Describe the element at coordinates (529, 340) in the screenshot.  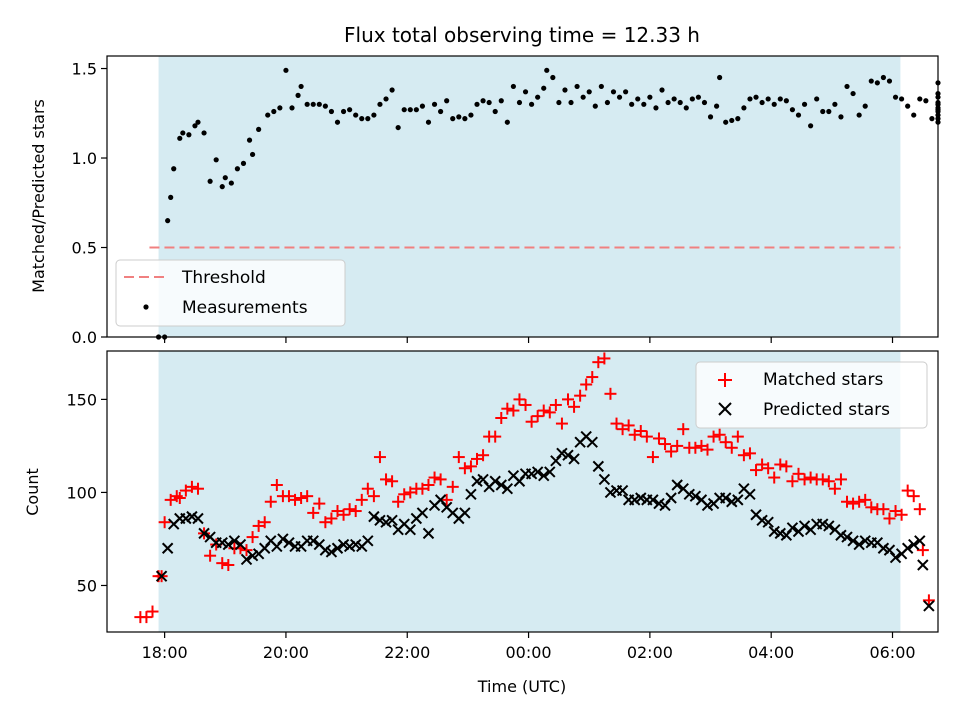
I see `ratio-x-ticks` at that location.